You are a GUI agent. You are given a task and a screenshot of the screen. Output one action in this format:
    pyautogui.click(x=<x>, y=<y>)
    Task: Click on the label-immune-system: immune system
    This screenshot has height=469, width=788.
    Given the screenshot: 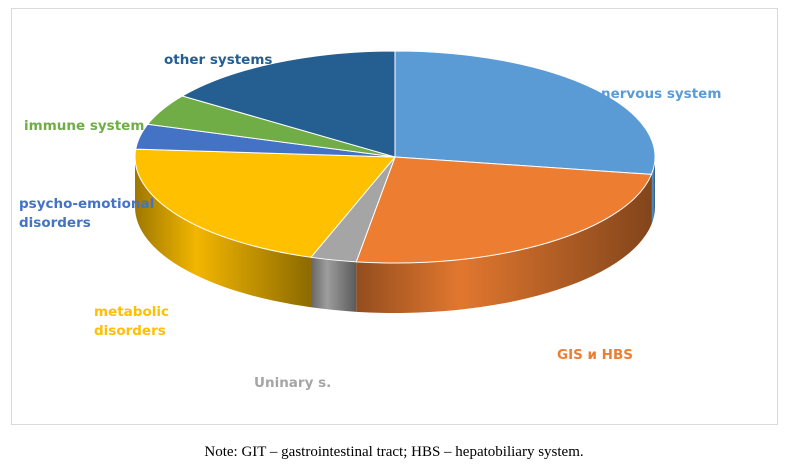 What is the action you would take?
    pyautogui.click(x=84, y=126)
    